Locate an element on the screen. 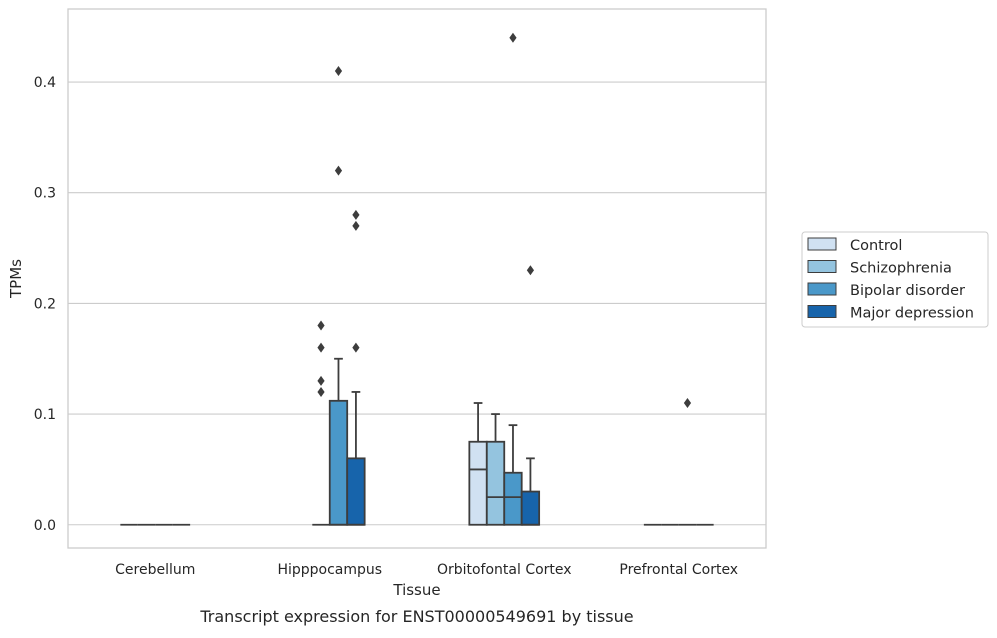 The height and width of the screenshot is (638, 997). legend-frame is located at coordinates (895, 279).